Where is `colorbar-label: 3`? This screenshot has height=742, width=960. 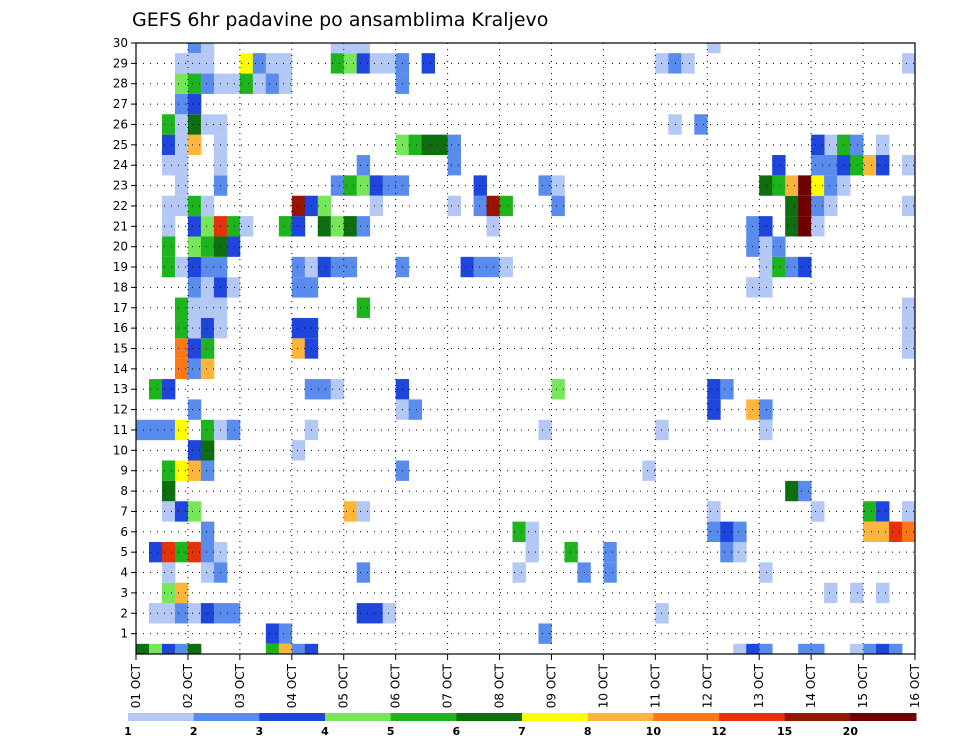
colorbar-label: 3 is located at coordinates (260, 731).